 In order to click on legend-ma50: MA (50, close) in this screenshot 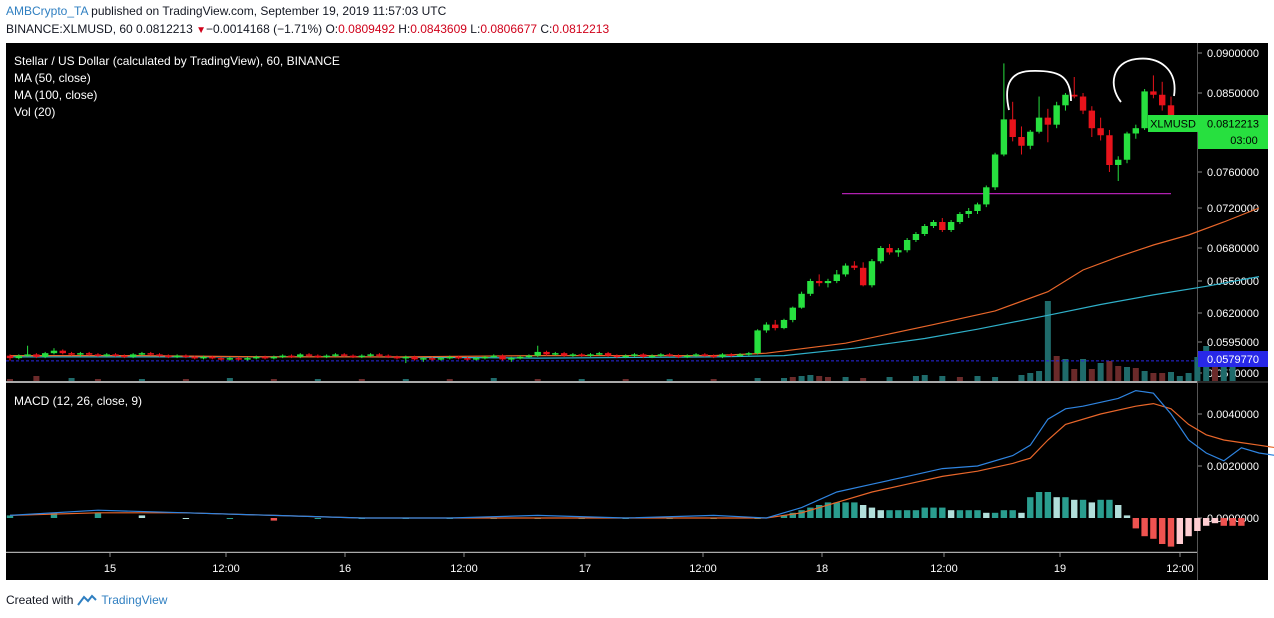, I will do `click(52, 78)`.